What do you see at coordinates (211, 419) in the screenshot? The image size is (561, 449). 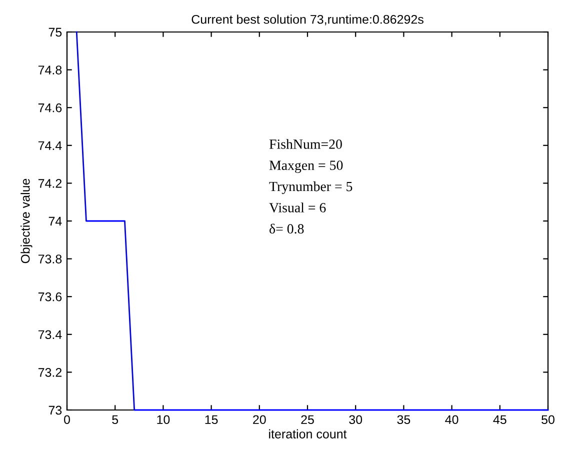 I see `x-tick-label: 15` at bounding box center [211, 419].